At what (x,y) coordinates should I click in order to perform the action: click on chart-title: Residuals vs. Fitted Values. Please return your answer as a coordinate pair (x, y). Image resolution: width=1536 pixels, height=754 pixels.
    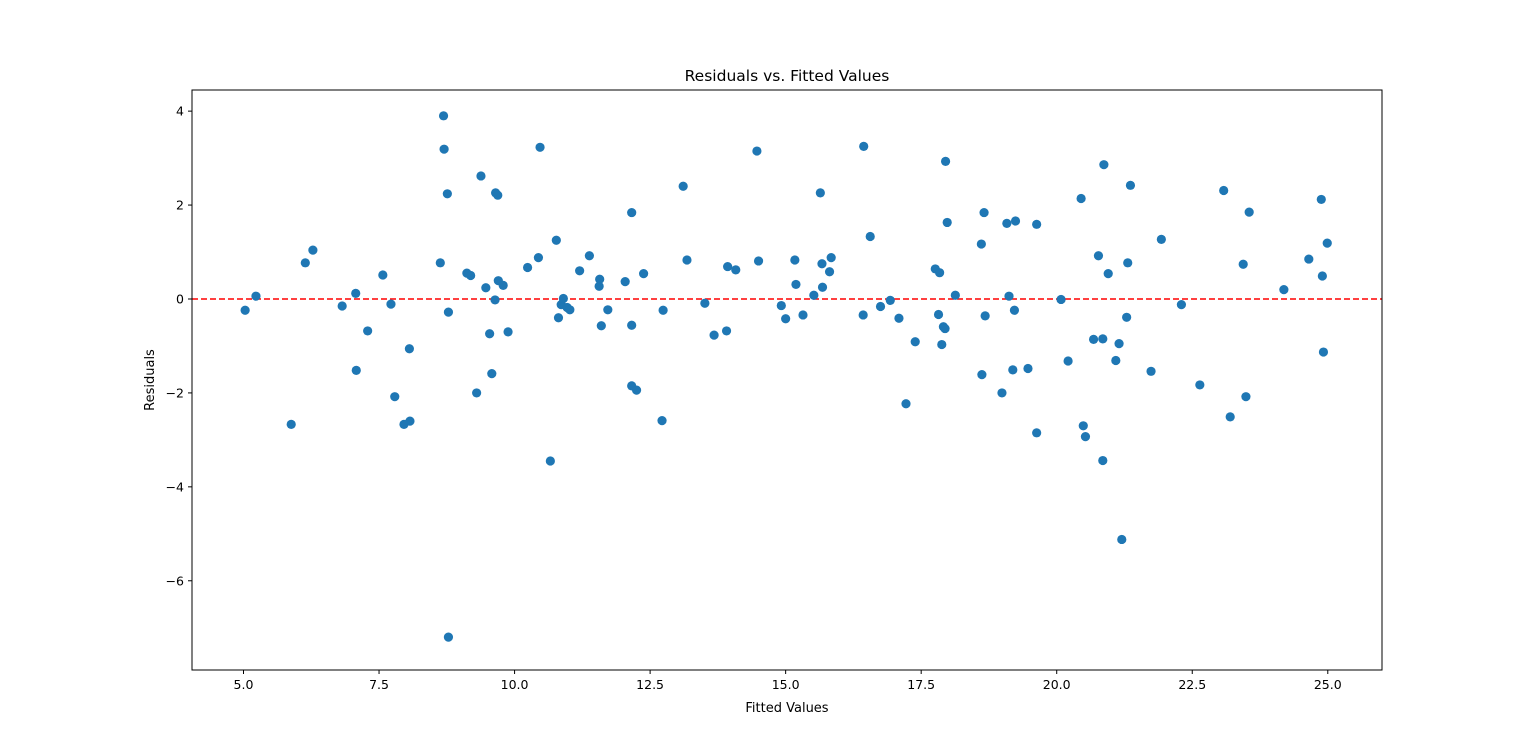
    Looking at the image, I should click on (787, 76).